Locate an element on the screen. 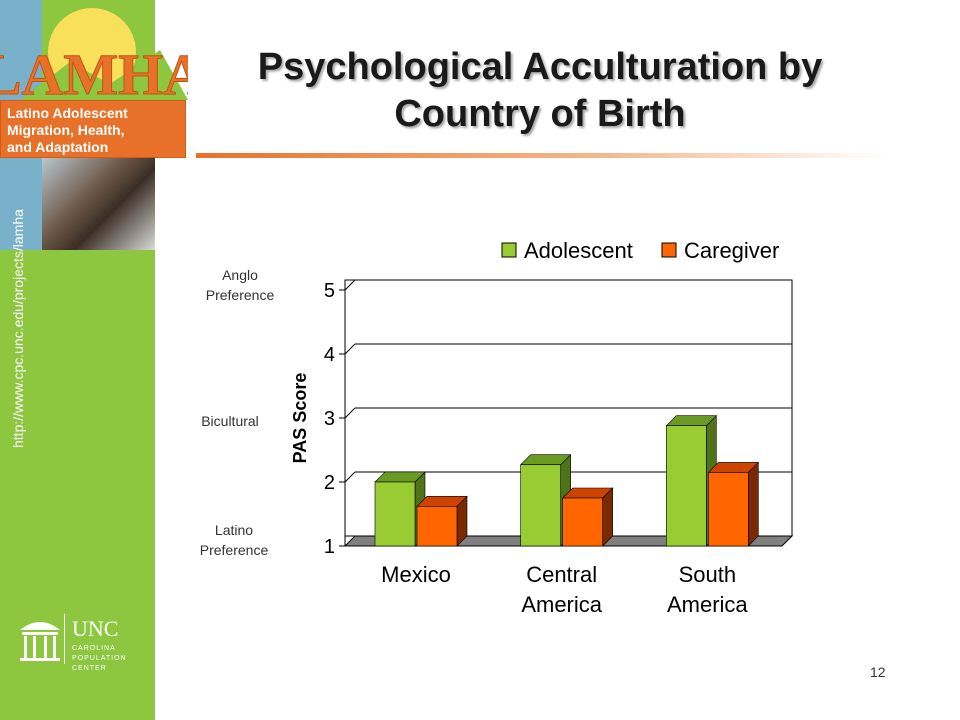 Image resolution: width=960 pixels, height=720 pixels. y-tick-label: 4 is located at coordinates (329, 355).